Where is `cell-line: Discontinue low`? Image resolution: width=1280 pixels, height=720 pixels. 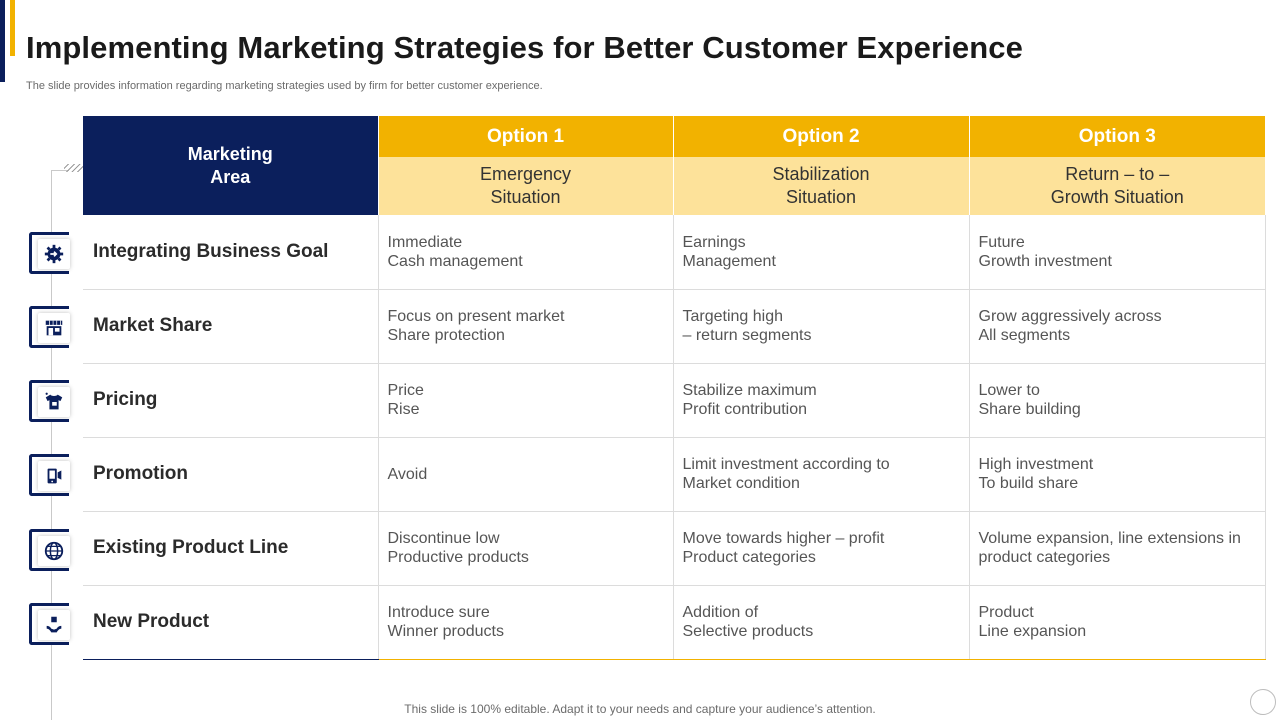
cell-line: Discontinue low is located at coordinates (443, 538).